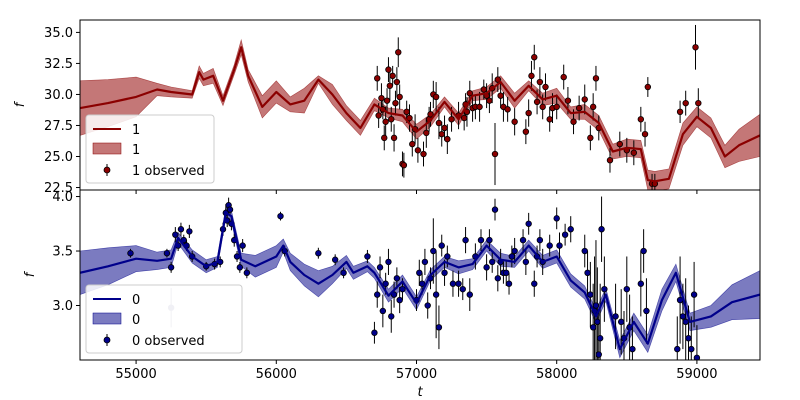 The width and height of the screenshot is (800, 400). Describe the element at coordinates (62, 306) in the screenshot. I see `y-tick-label: 3.0` at that location.